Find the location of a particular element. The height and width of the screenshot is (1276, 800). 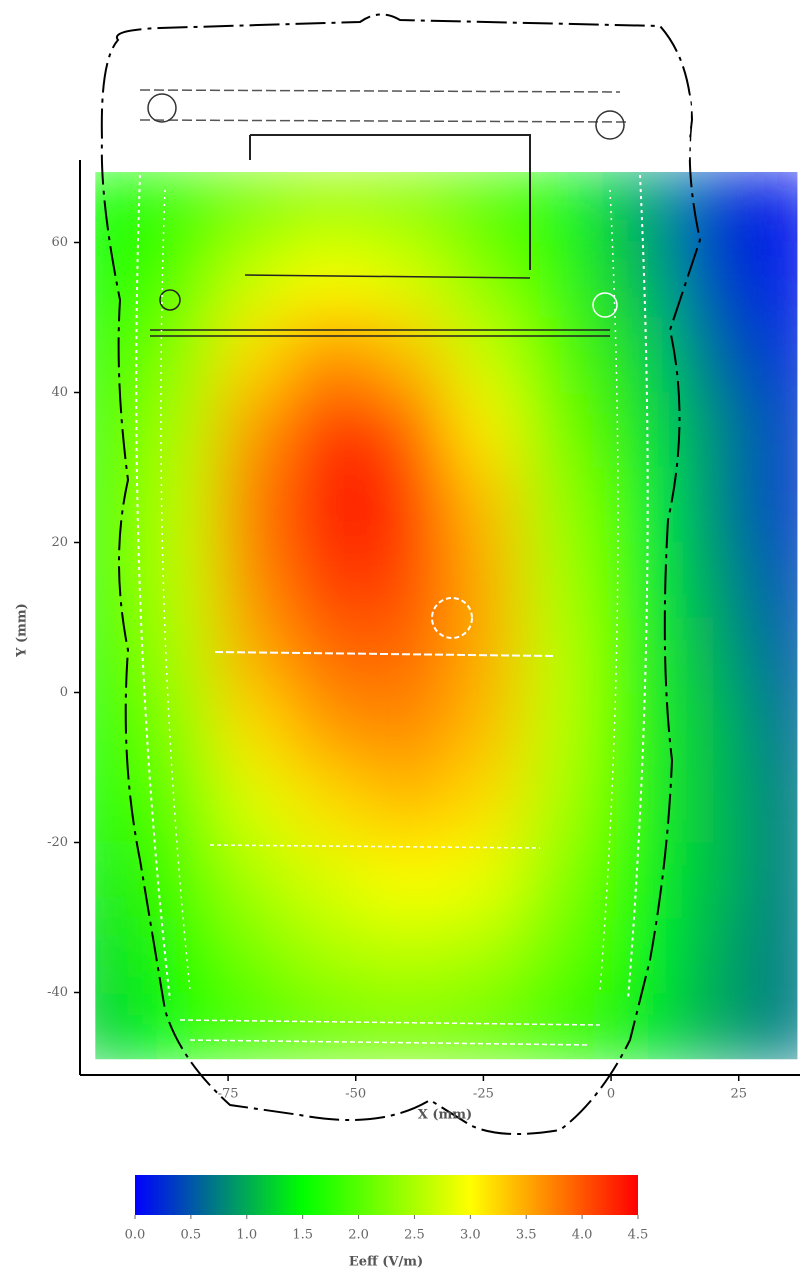

x-axis-label: X (mm) is located at coordinates (445, 1115).